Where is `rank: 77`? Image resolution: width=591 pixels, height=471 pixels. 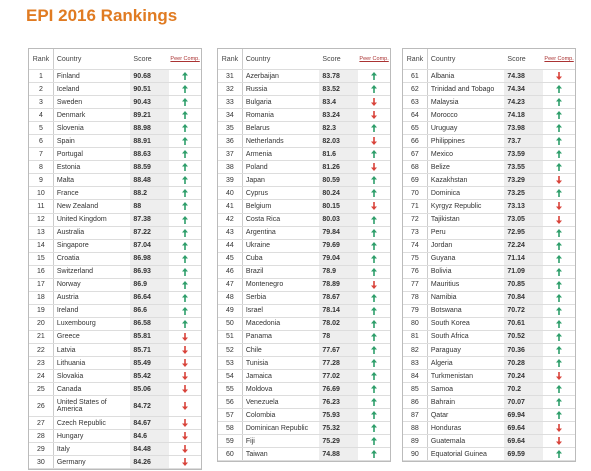
rank: 77 is located at coordinates (415, 285).